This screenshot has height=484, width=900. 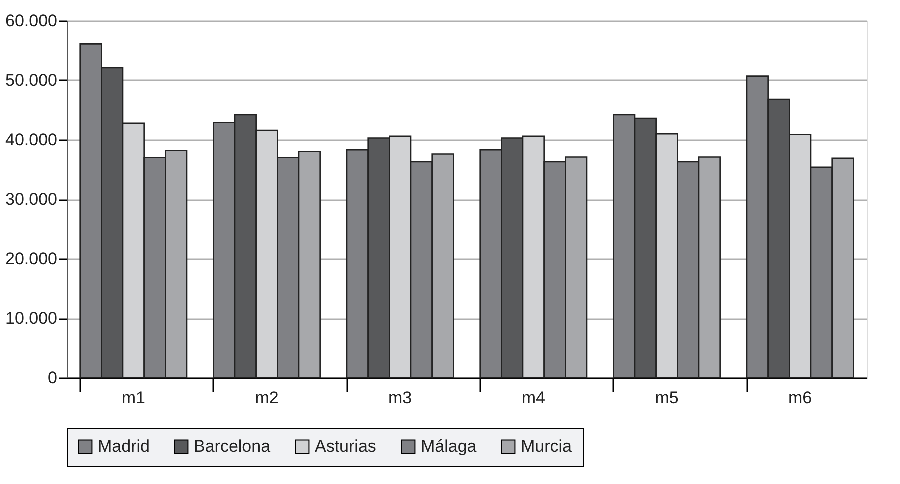 What do you see at coordinates (400, 398) in the screenshot?
I see `x-tick-label: m3` at bounding box center [400, 398].